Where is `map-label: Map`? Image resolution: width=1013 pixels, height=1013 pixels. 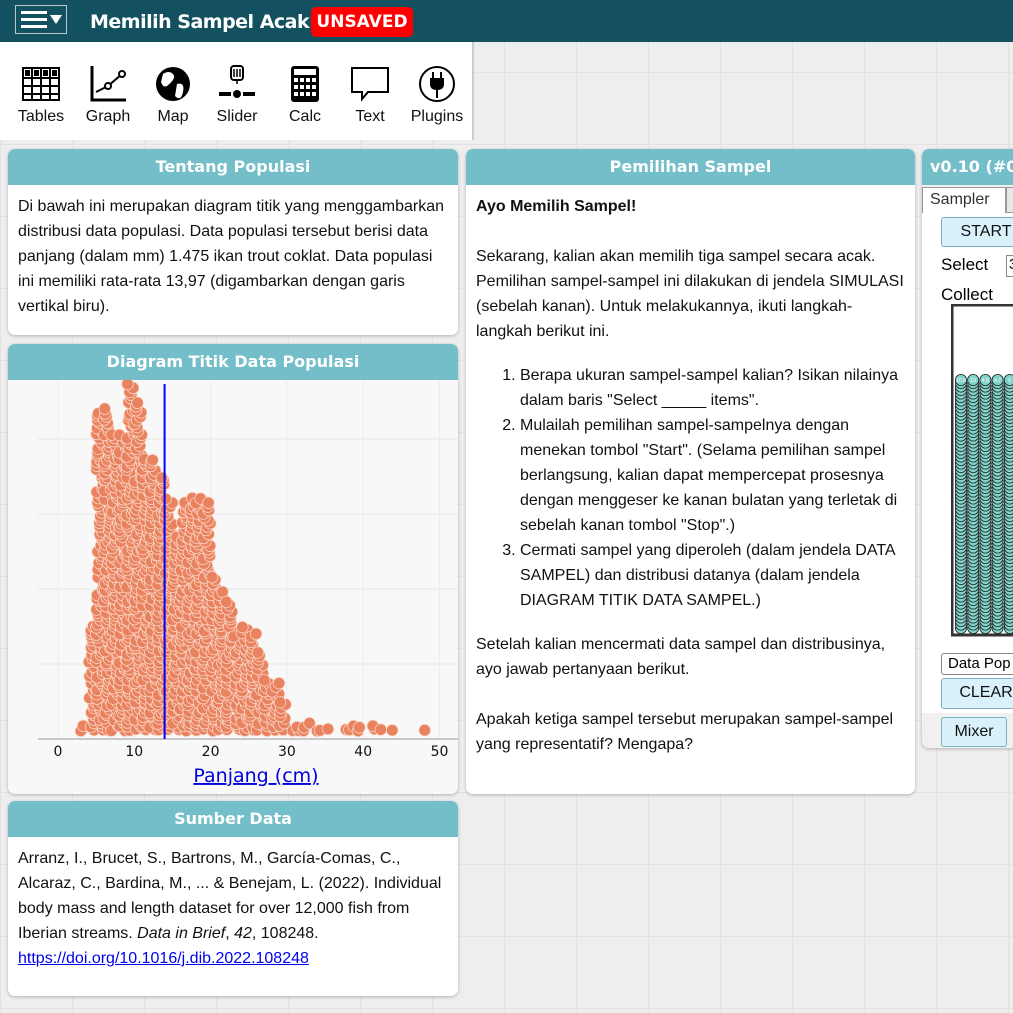
map-label: Map is located at coordinates (173, 116).